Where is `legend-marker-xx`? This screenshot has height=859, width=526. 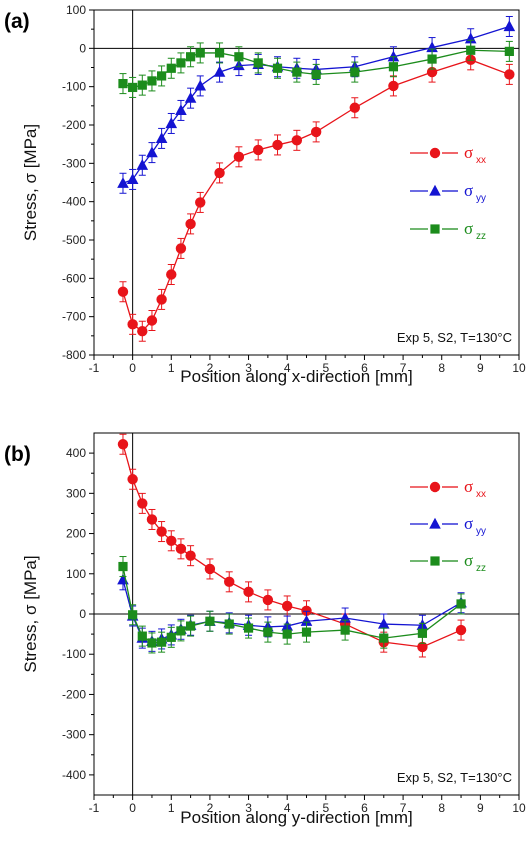 legend-marker-xx is located at coordinates (435, 487).